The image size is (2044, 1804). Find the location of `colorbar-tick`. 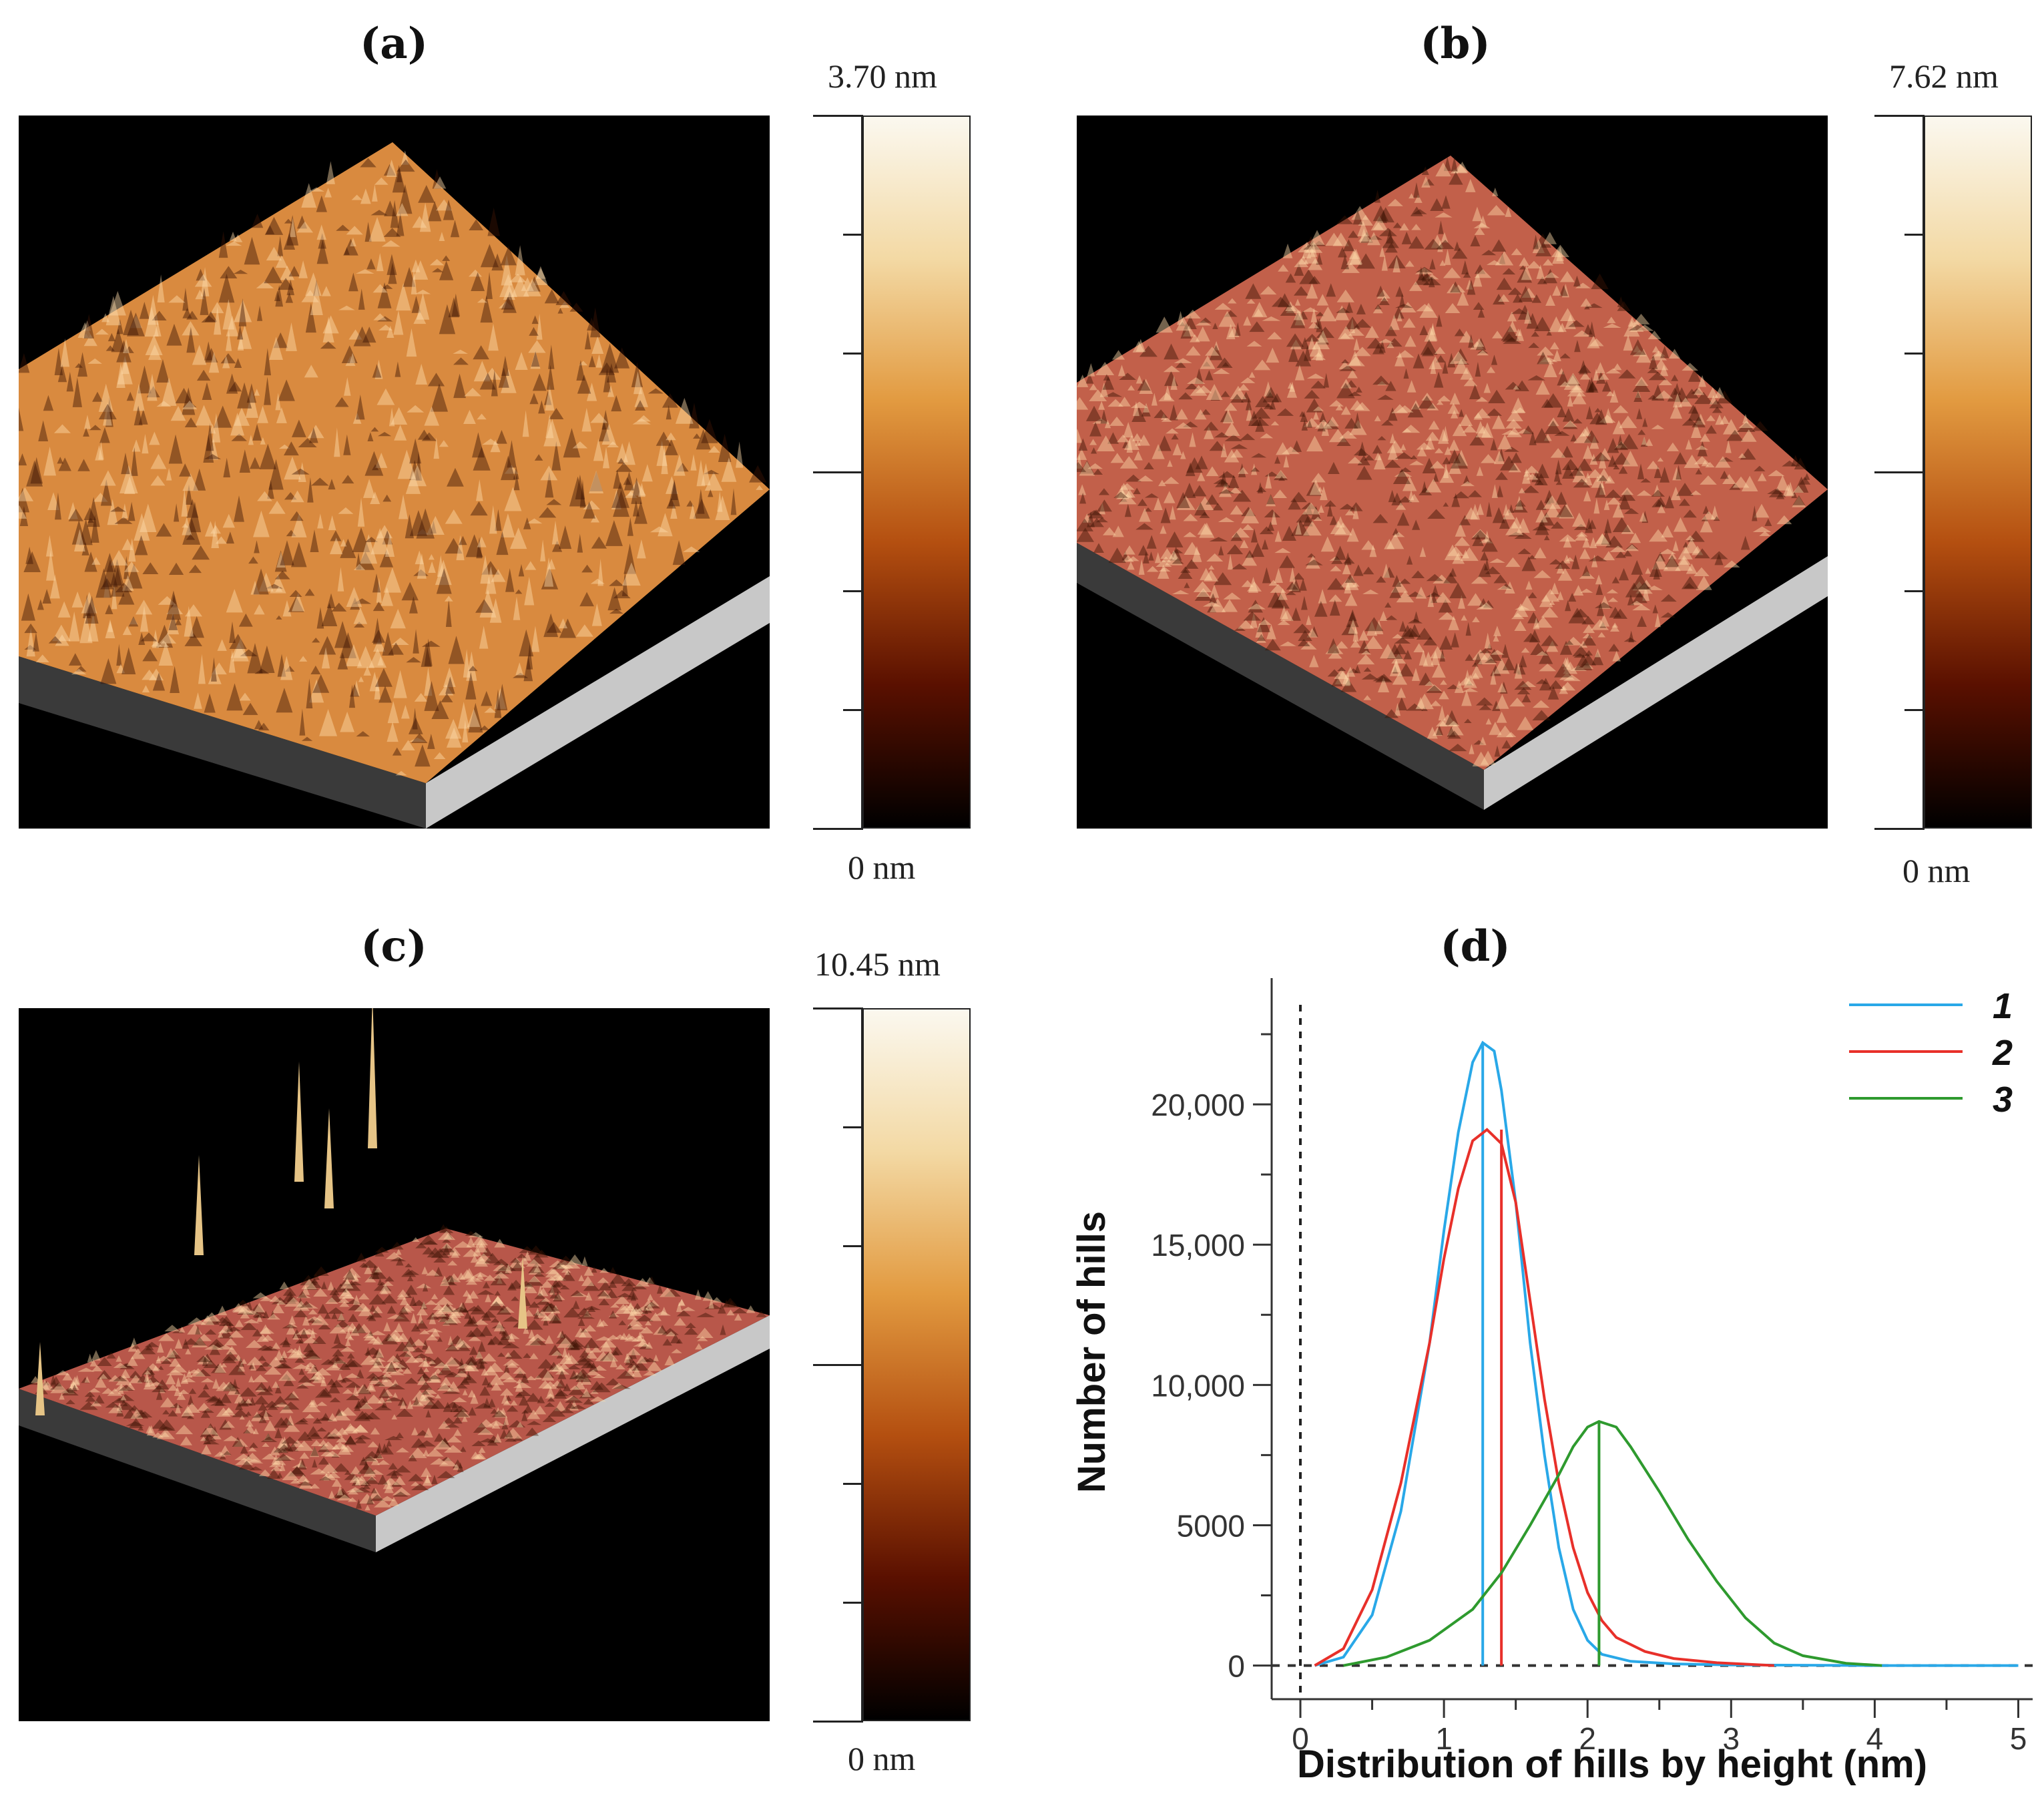

colorbar-tick is located at coordinates (838, 1365).